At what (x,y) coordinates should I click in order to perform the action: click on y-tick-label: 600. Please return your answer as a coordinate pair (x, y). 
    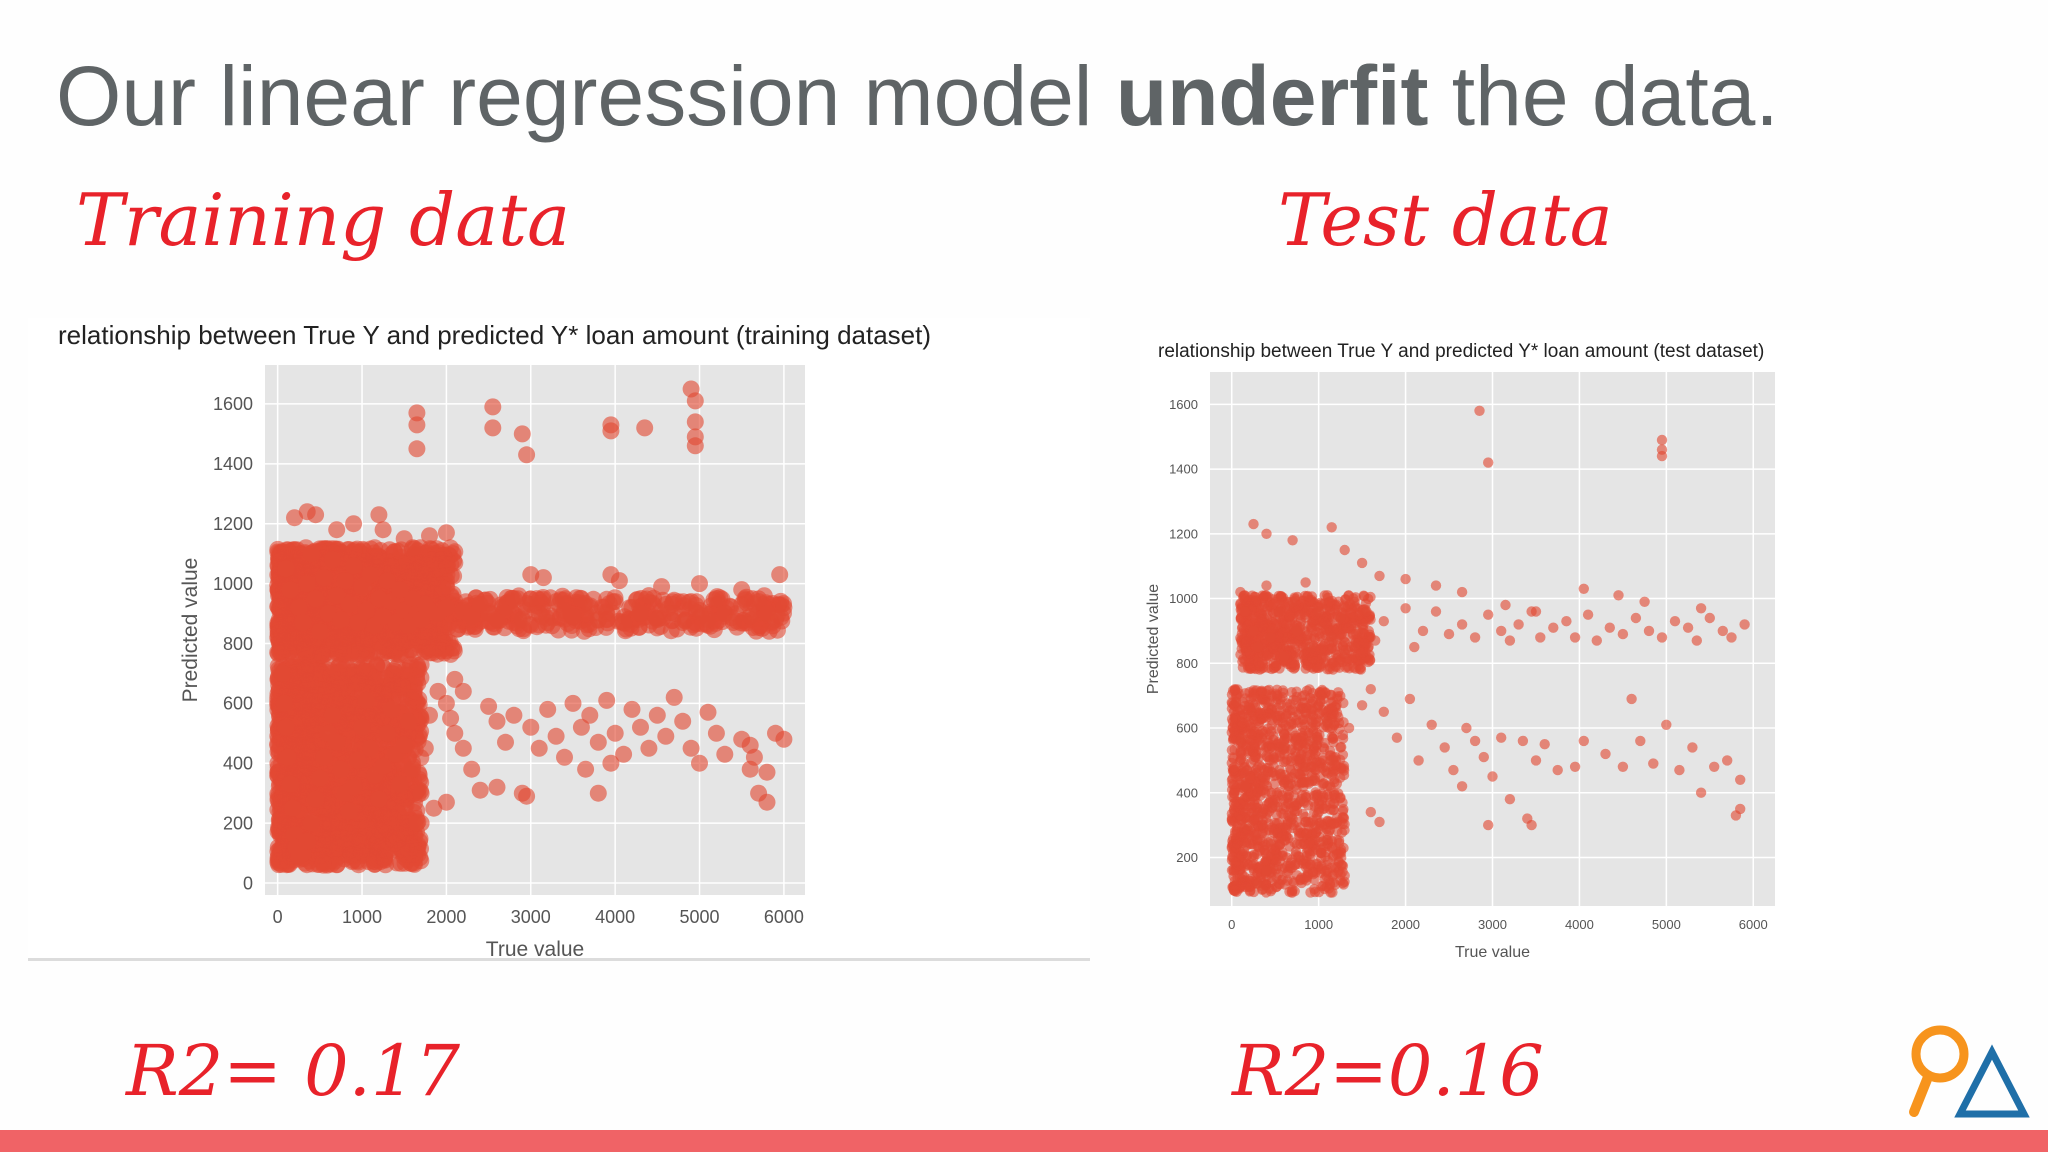
    Looking at the image, I should click on (1187, 728).